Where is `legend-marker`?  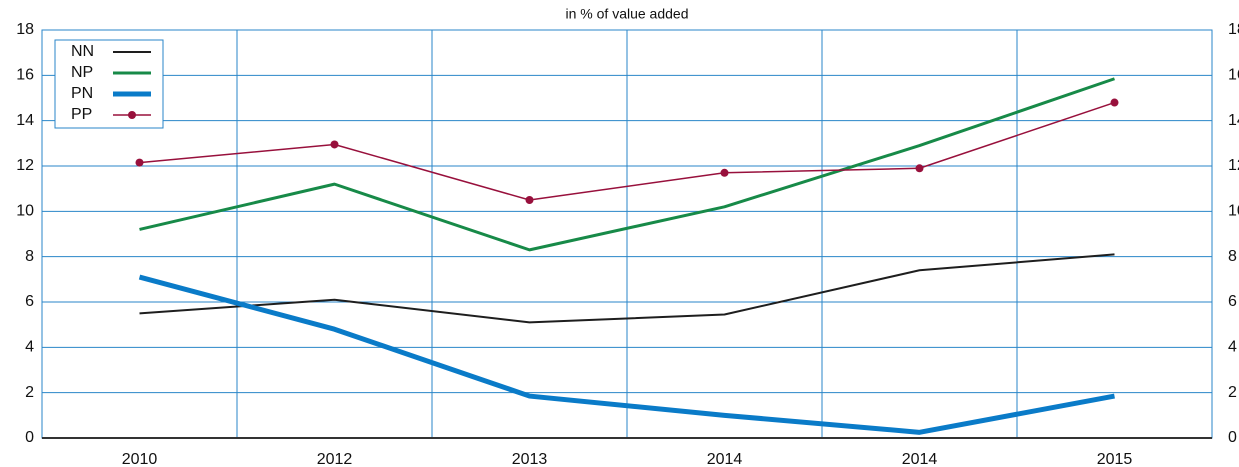 legend-marker is located at coordinates (132, 115).